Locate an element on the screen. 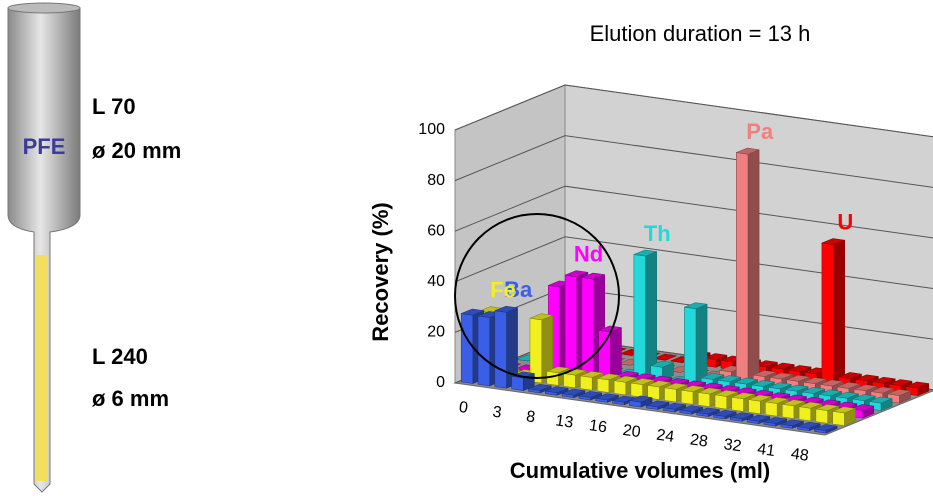  length-label: L 240 is located at coordinates (120, 356).